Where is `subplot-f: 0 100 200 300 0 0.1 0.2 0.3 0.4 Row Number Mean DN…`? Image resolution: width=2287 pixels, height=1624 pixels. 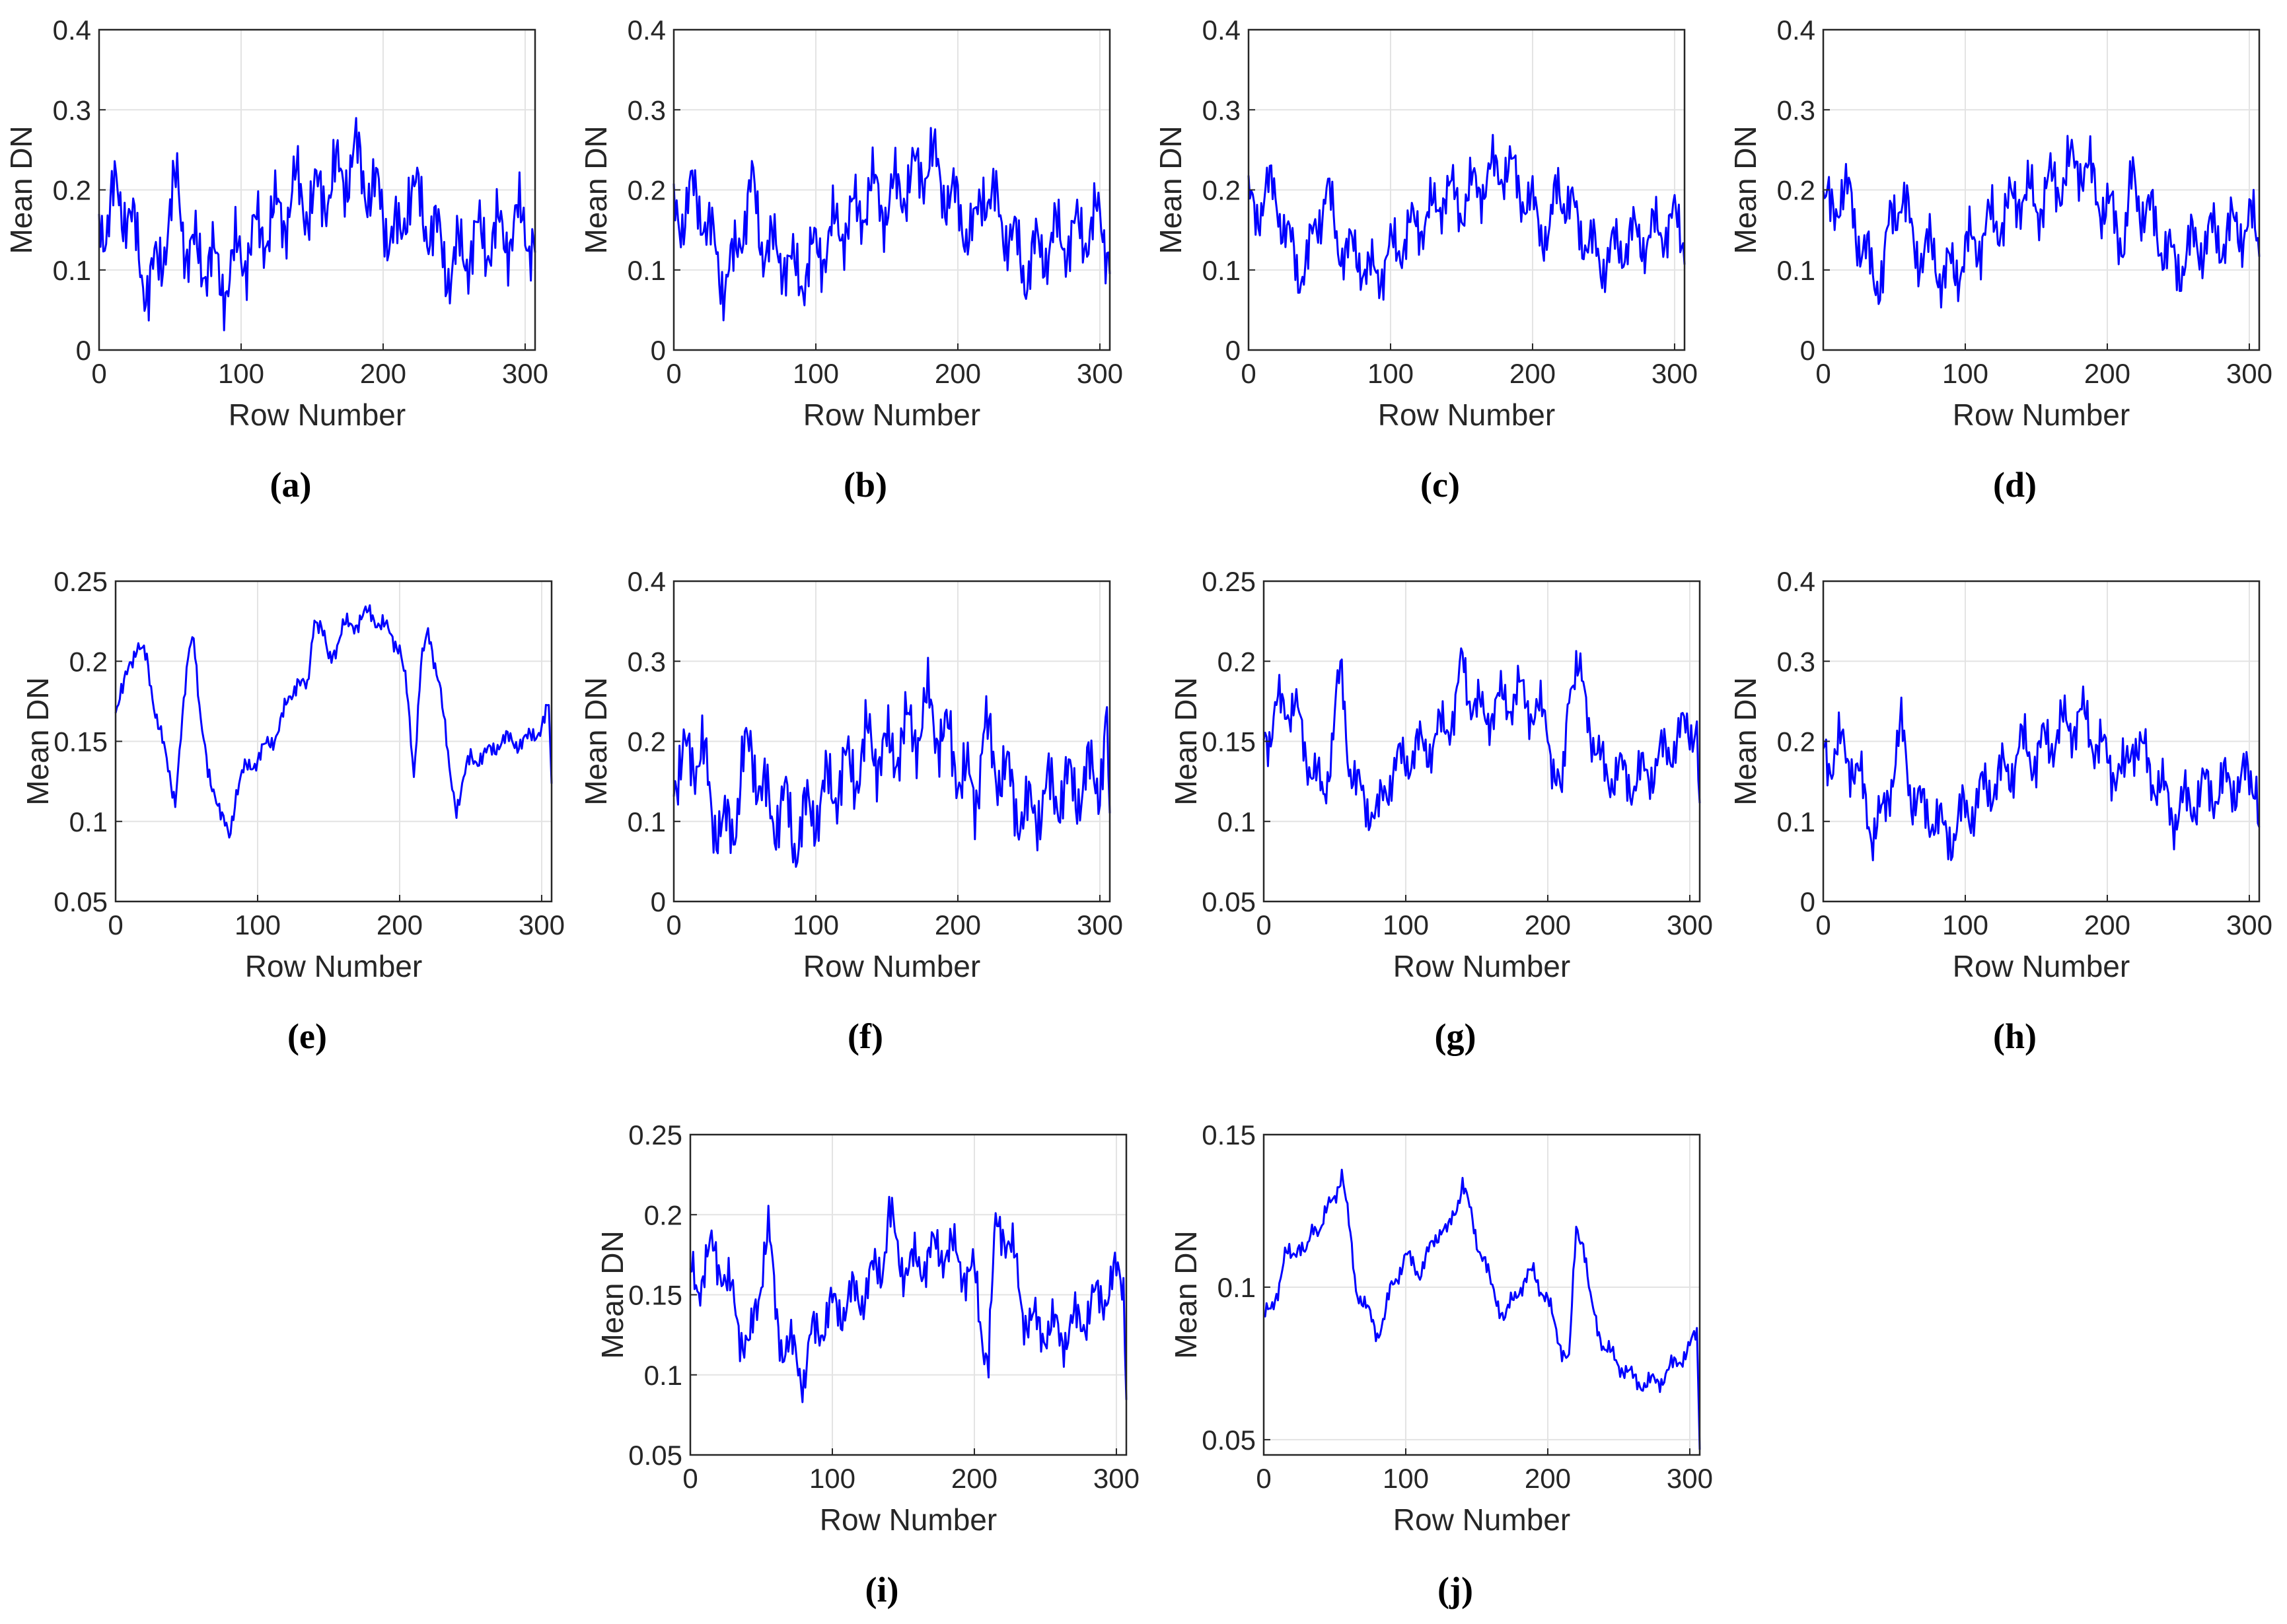 subplot-f: 0 100 200 300 0 0.1 0.2 0.3 0.4 Row Number Mean DN… is located at coordinates (851, 811).